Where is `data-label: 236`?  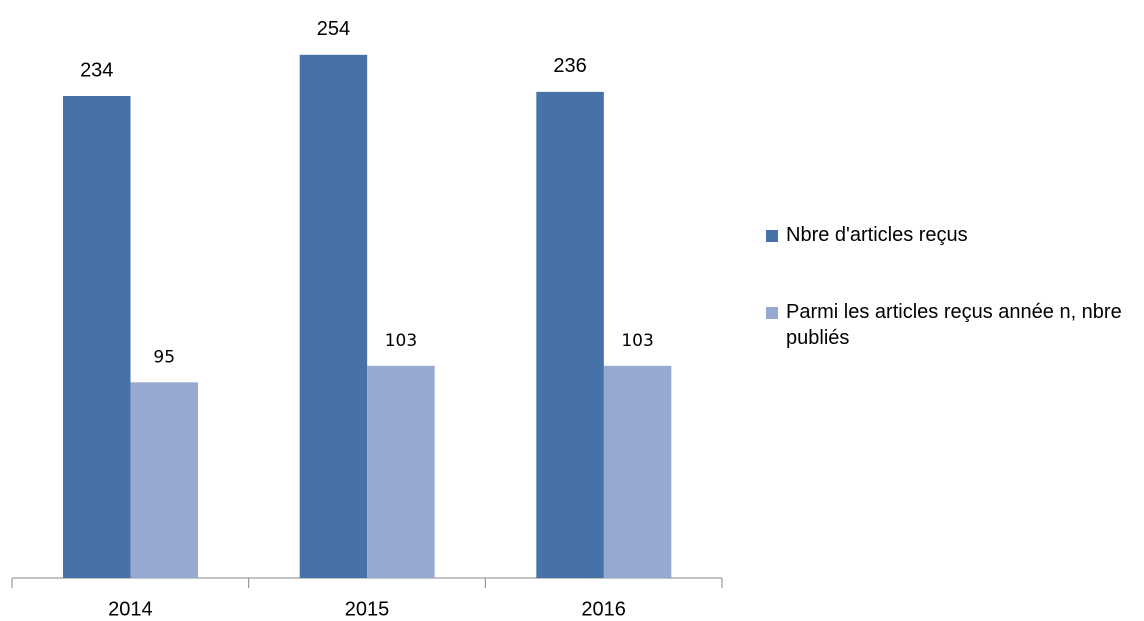
data-label: 236 is located at coordinates (569, 66).